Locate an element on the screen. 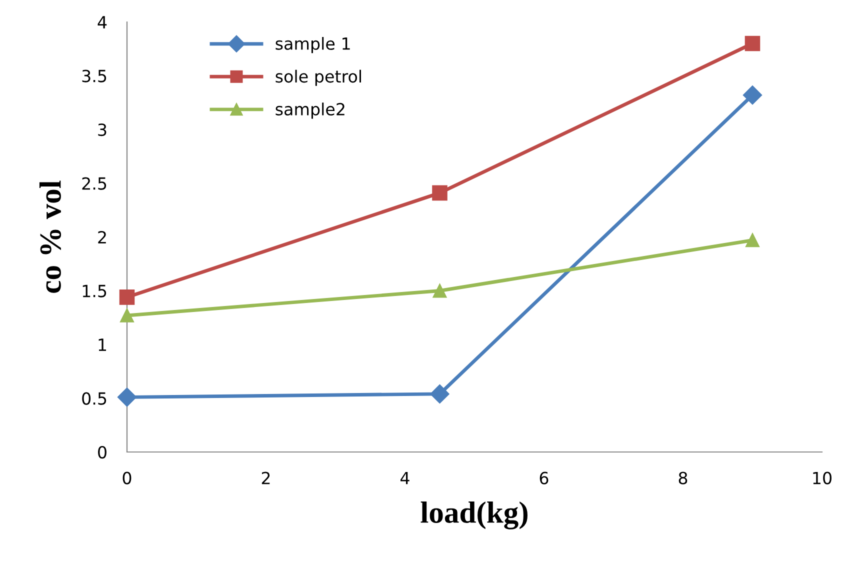  y-tick-label: 1.5 is located at coordinates (94, 291).